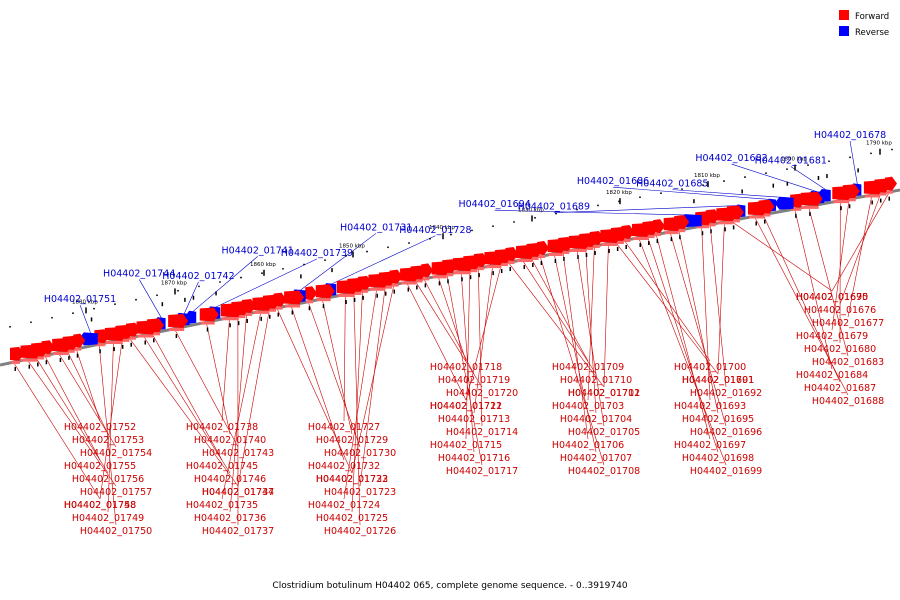  I want to click on gene-label-h04402-01728: H04402_01728, so click(435, 230).